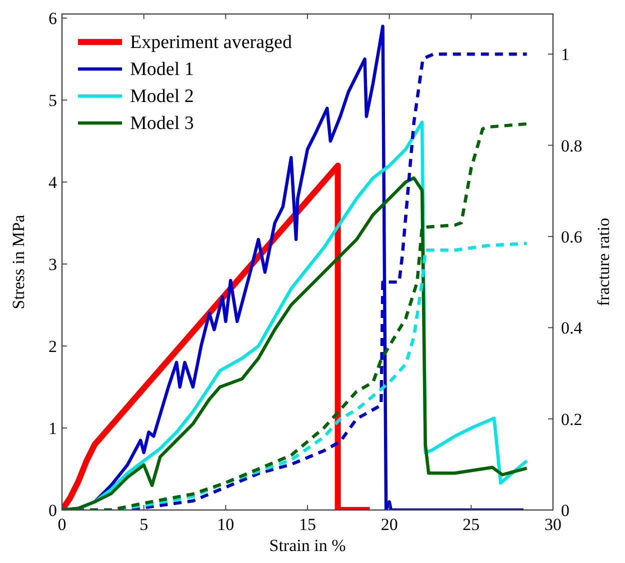  What do you see at coordinates (553, 524) in the screenshot?
I see `x-tick-label: 30` at bounding box center [553, 524].